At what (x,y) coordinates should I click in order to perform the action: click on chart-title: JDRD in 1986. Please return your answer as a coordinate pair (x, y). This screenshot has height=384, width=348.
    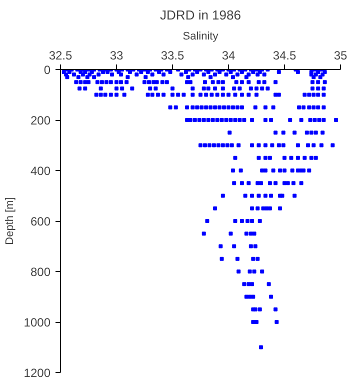
    Looking at the image, I should click on (200, 15).